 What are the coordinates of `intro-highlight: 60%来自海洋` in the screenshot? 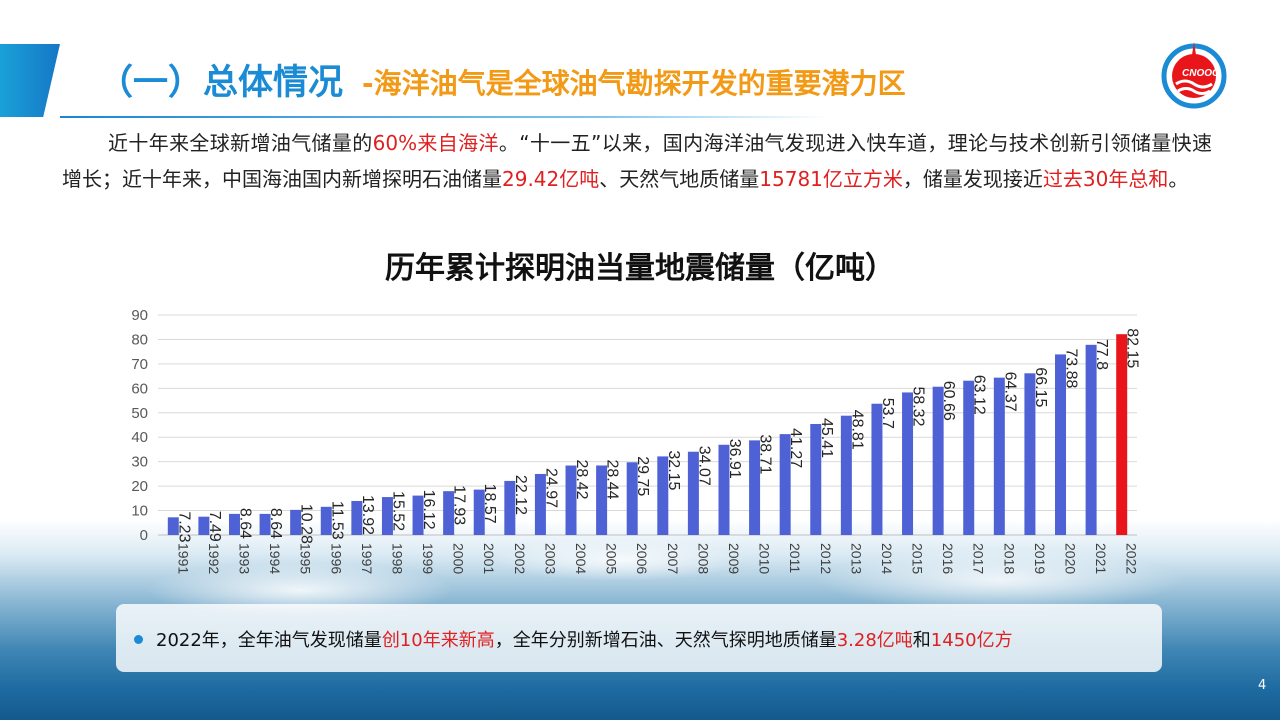 It's located at (435, 143).